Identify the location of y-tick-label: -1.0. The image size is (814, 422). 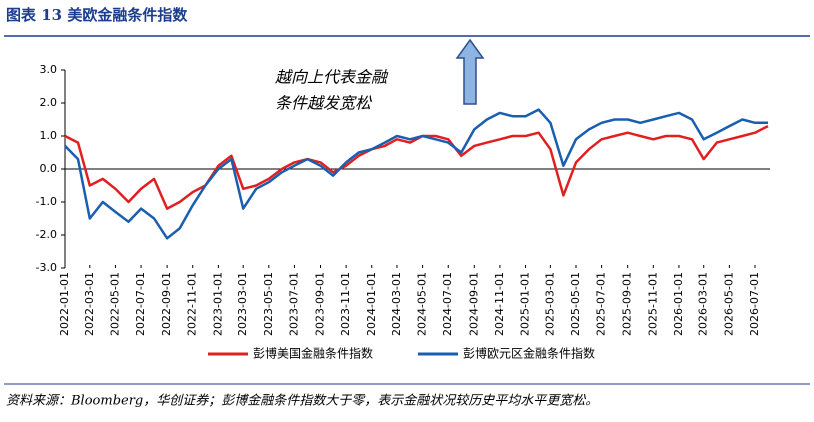
(46, 201).